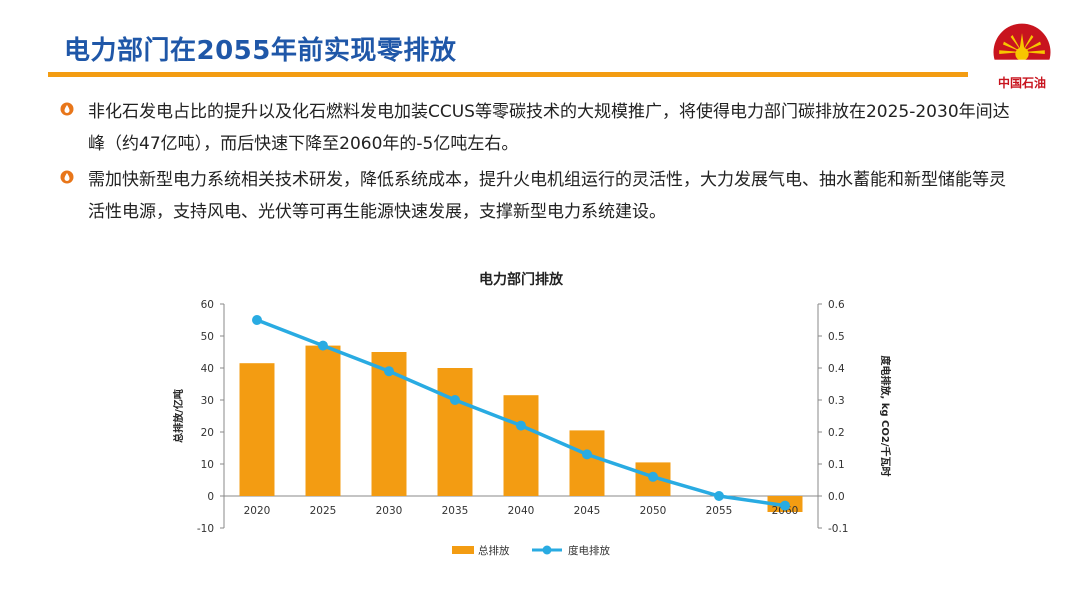 The image size is (1080, 608). Describe the element at coordinates (719, 511) in the screenshot. I see `x-tick-label: 2055` at that location.